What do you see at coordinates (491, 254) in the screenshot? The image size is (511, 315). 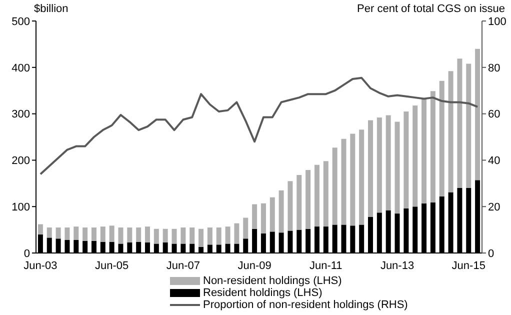 I see `y2-tick-label: 0` at bounding box center [491, 254].